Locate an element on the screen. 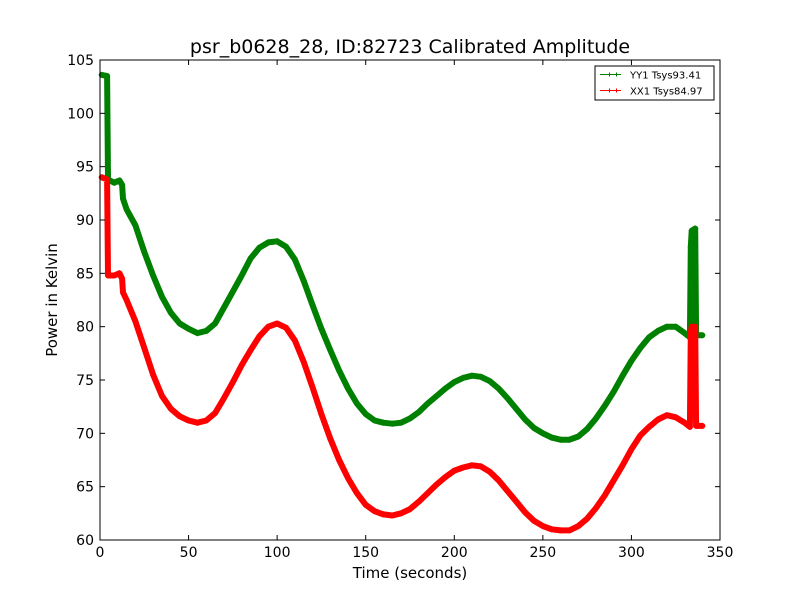 The image size is (800, 600). x-tick-label: 0 is located at coordinates (100, 553).